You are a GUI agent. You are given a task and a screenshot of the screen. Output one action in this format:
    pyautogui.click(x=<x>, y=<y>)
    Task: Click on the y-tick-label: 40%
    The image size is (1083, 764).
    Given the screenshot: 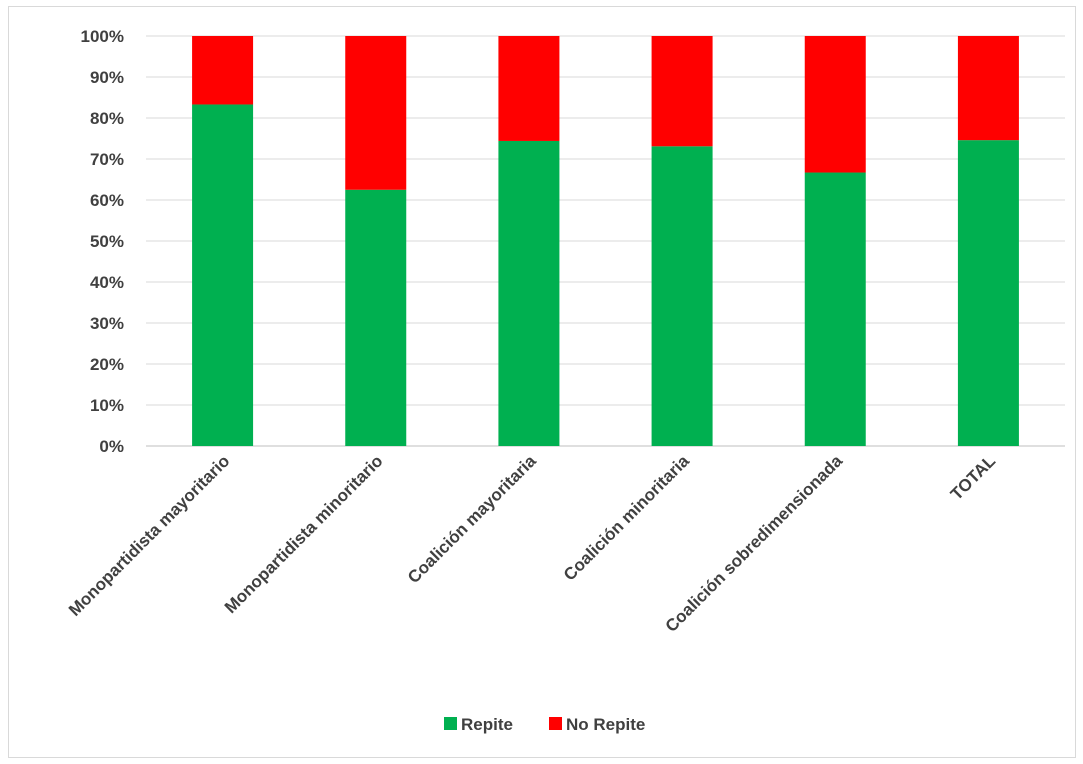 What is the action you would take?
    pyautogui.click(x=107, y=282)
    